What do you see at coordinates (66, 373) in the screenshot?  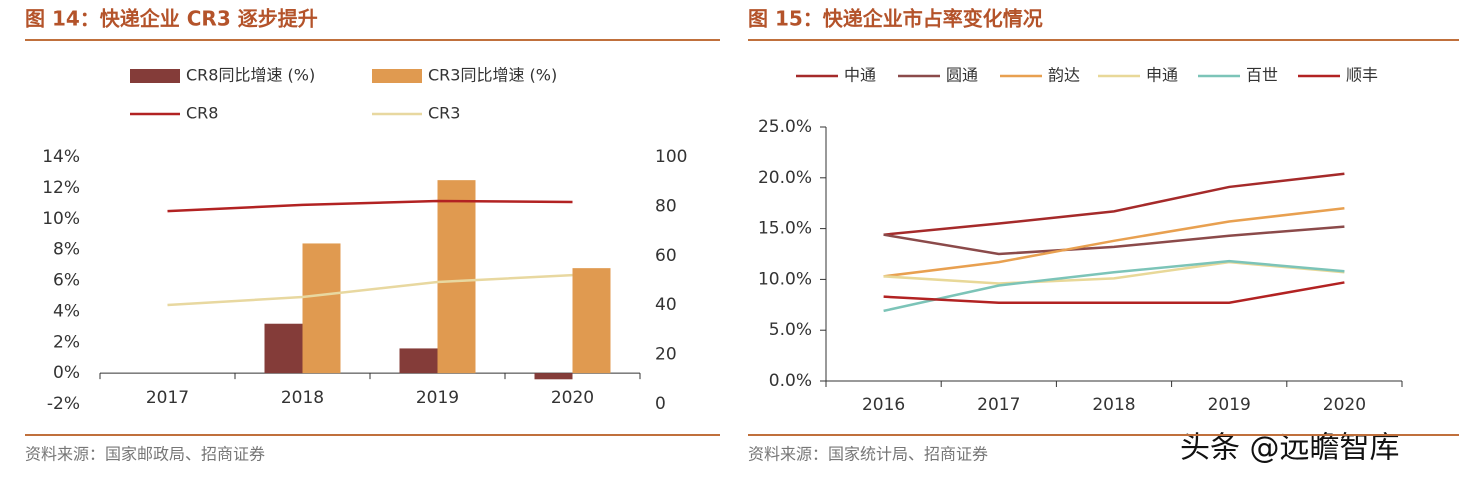 I see `y-tick-label: 0%` at bounding box center [66, 373].